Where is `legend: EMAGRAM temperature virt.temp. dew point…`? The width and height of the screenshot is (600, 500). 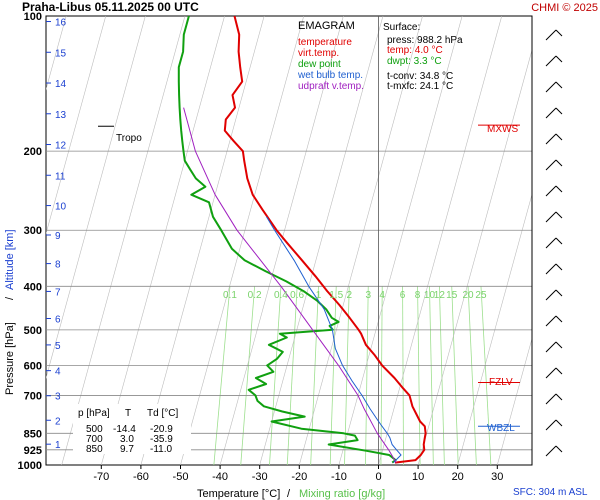
legend: EMAGRAM temperature virt.temp. dew point… is located at coordinates (330, 56).